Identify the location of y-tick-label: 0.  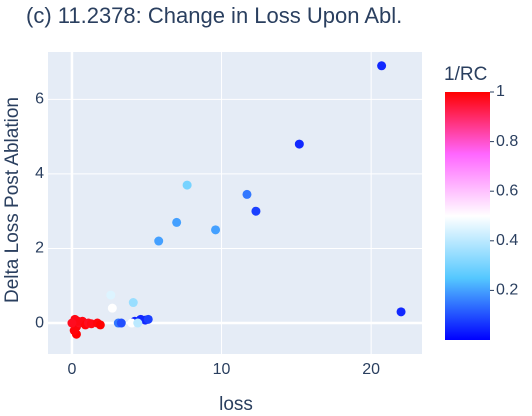
(39, 322).